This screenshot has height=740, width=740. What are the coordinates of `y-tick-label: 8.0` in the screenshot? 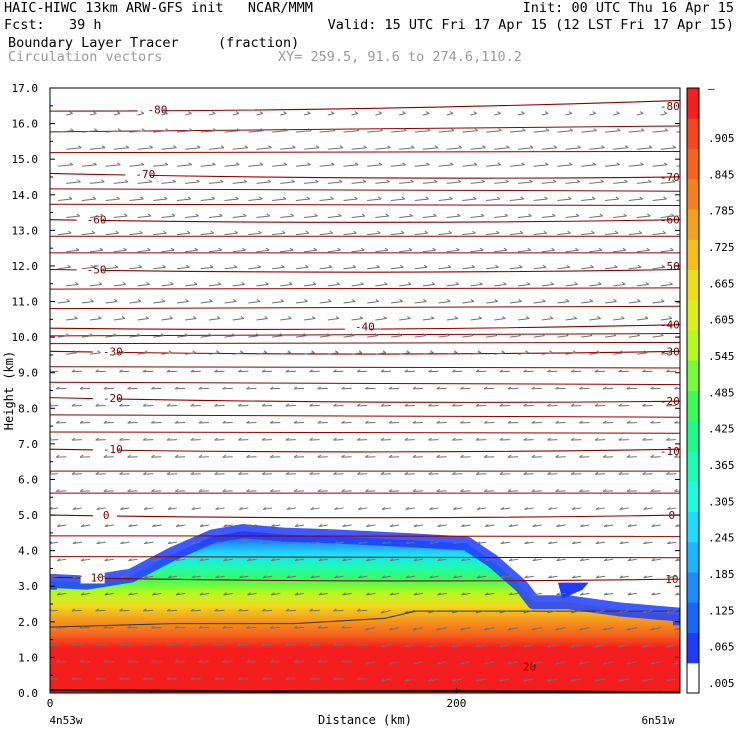 It's located at (28, 408).